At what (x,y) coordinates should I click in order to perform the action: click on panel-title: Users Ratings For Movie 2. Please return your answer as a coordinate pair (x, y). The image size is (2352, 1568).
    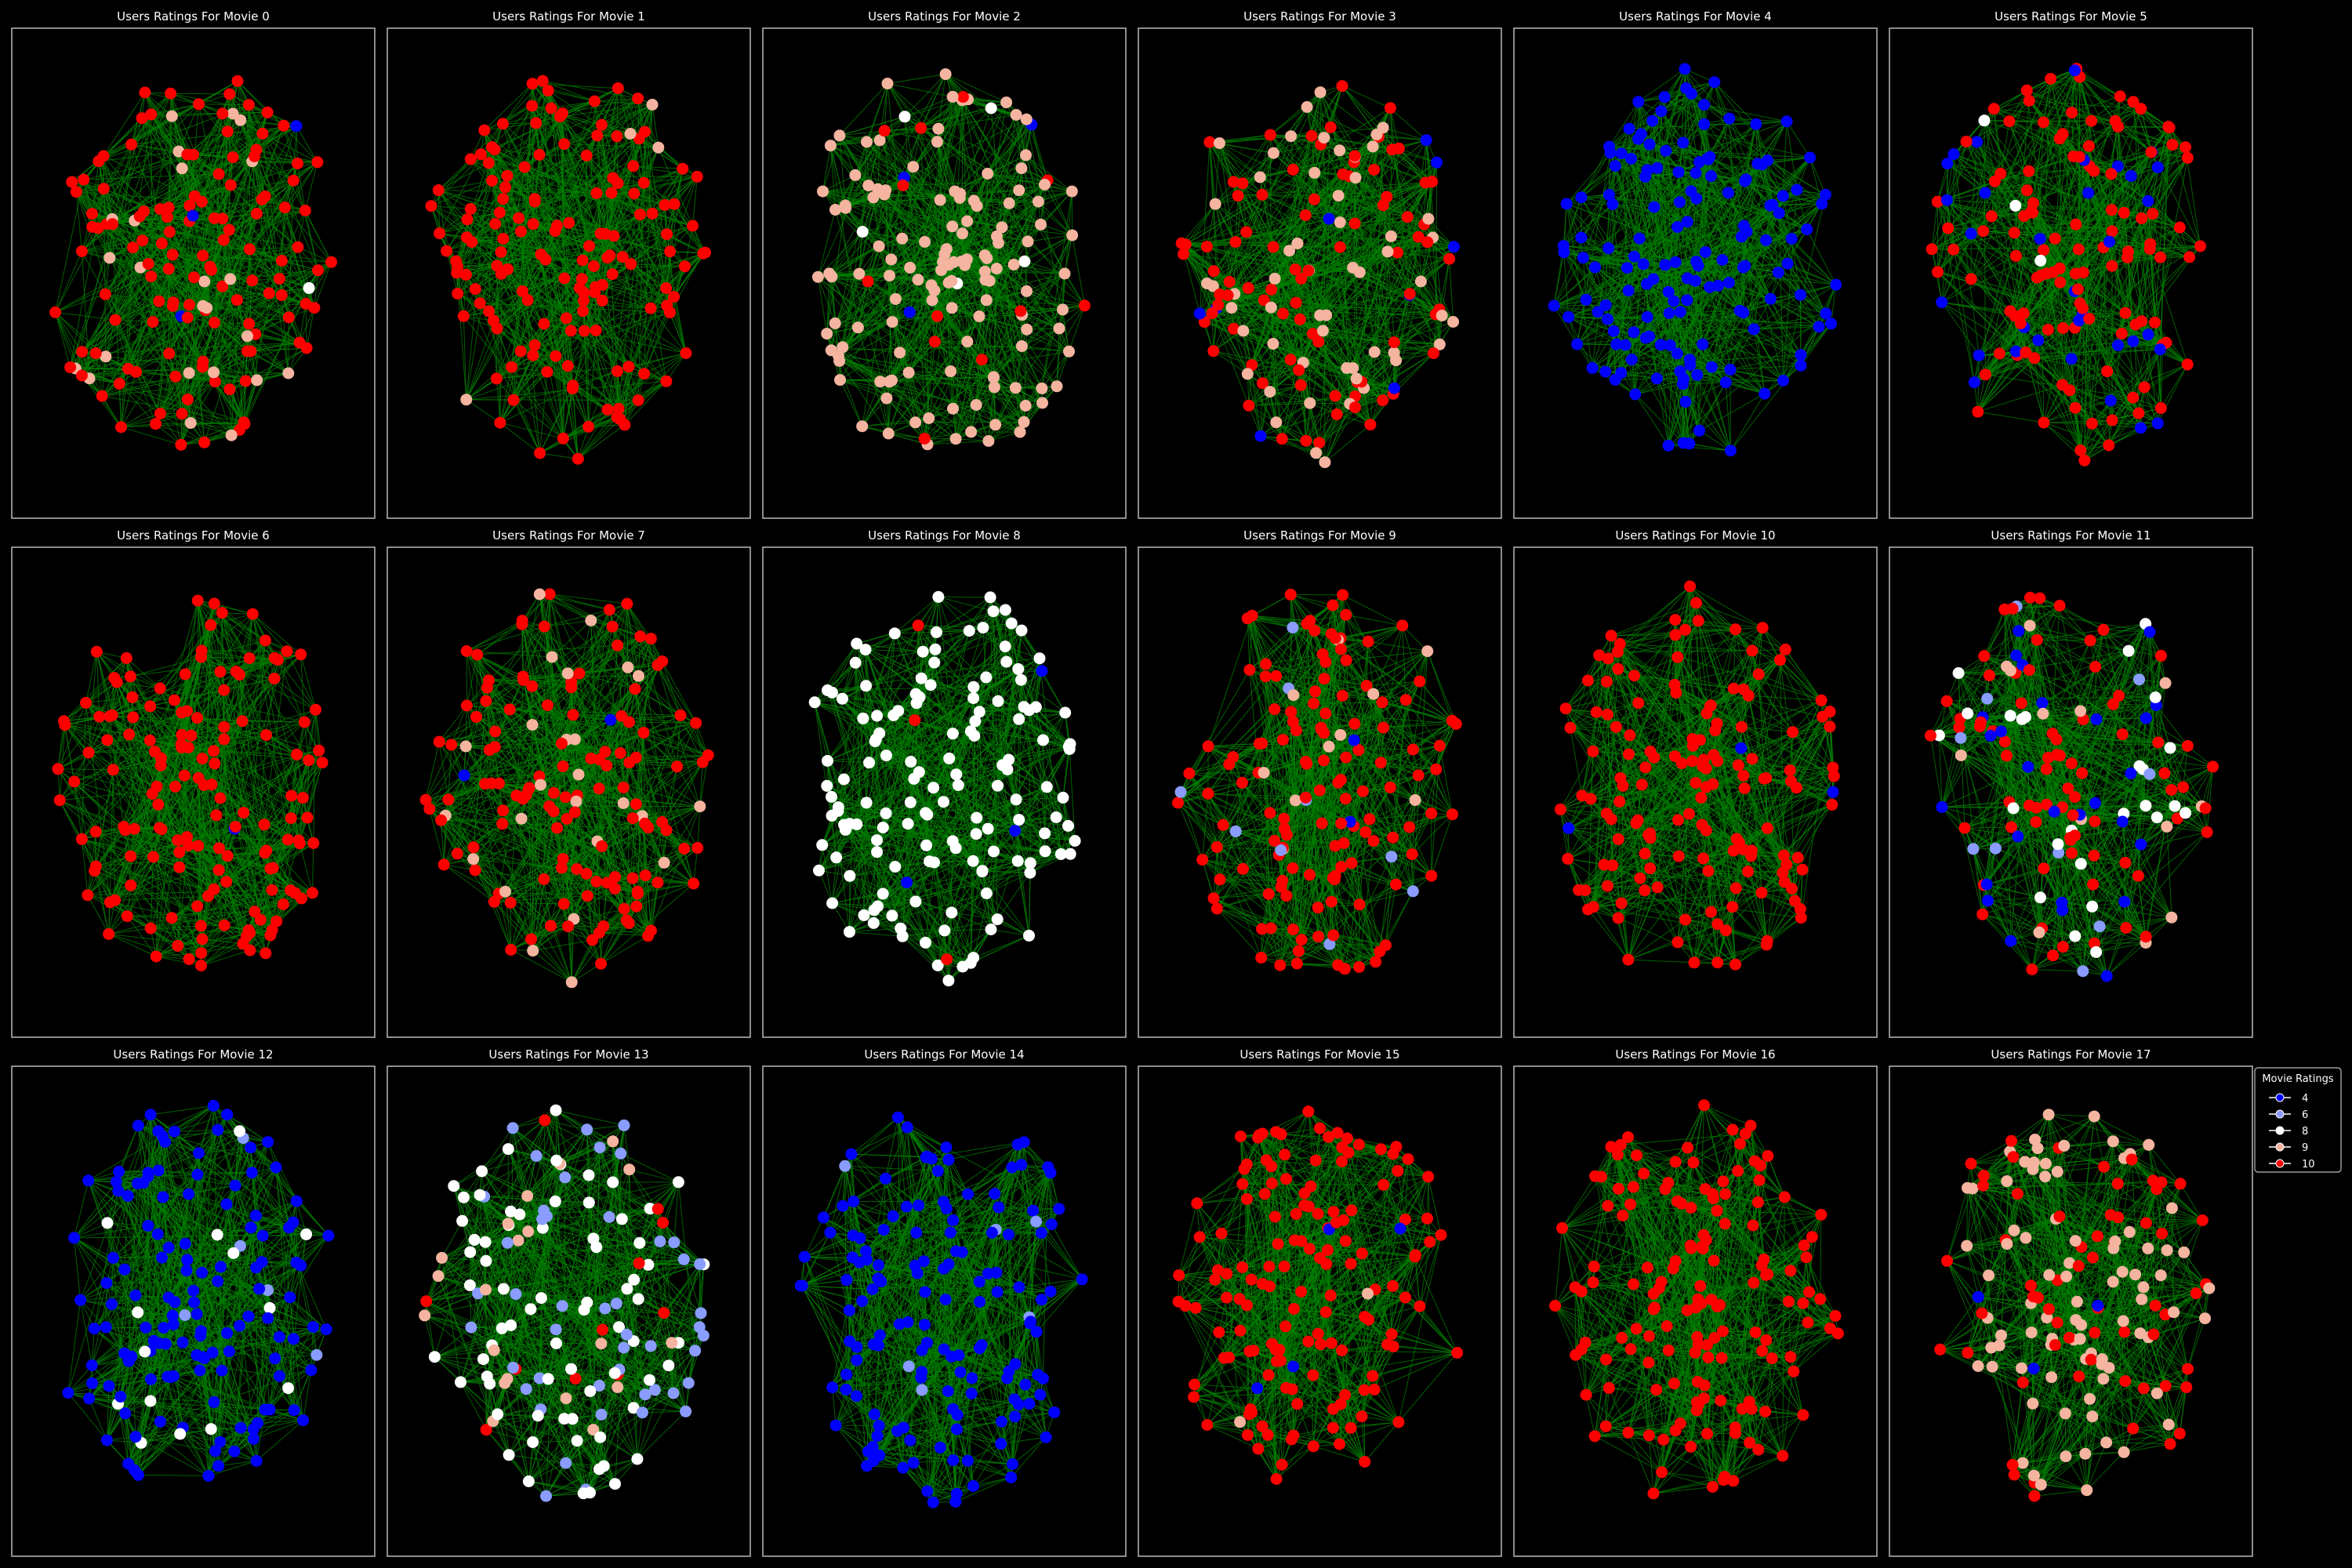
    Looking at the image, I should click on (944, 16).